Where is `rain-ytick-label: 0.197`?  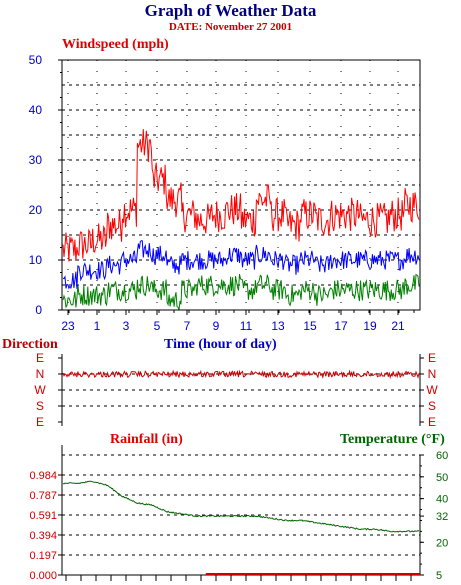 rain-ytick-label: 0.197 is located at coordinates (43, 556).